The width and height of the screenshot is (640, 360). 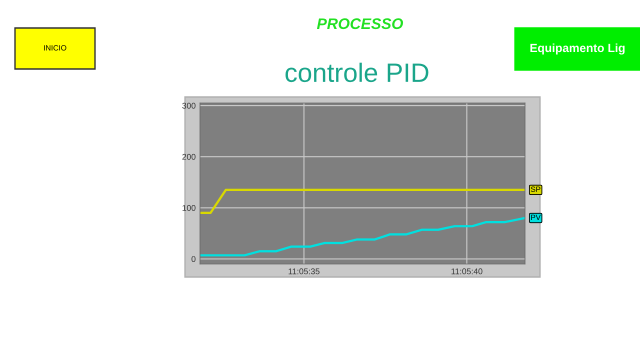 What do you see at coordinates (304, 271) in the screenshot?
I see `x-tick-label: 11:05:35` at bounding box center [304, 271].